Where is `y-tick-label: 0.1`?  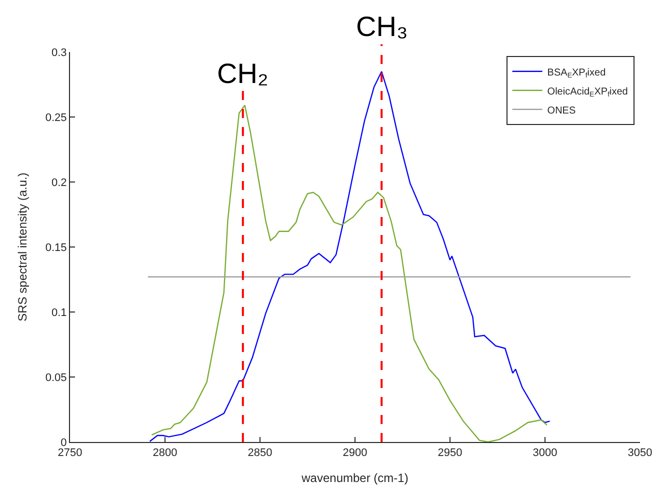 y-tick-label: 0.1 is located at coordinates (59, 312).